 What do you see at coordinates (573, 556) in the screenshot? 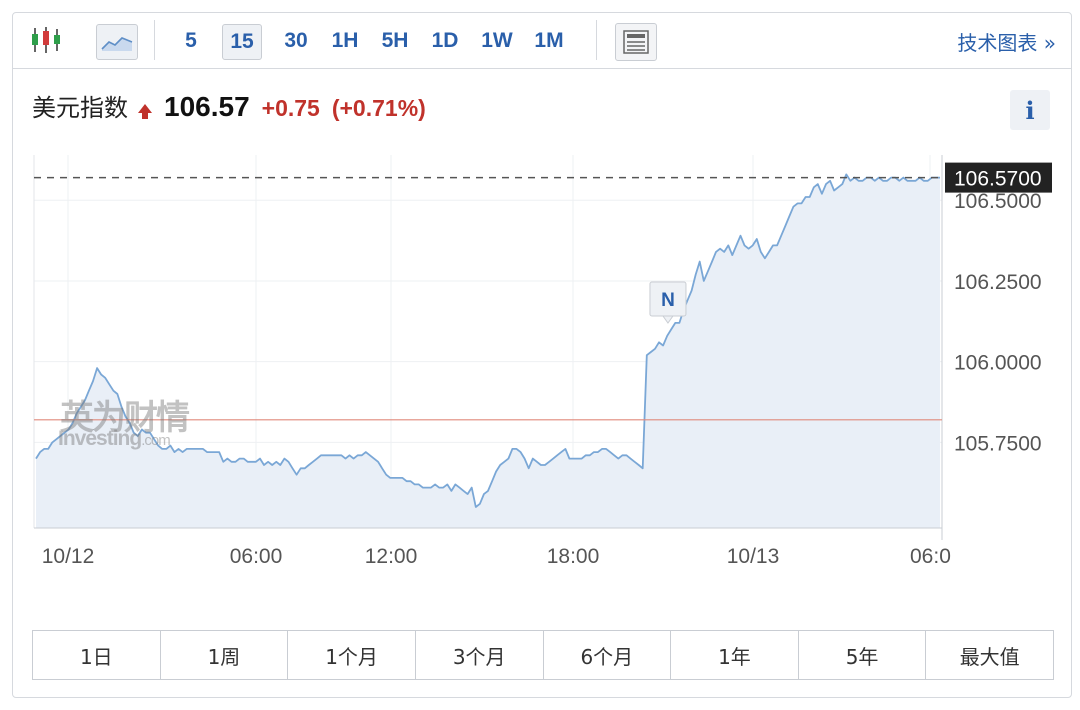
I see `x-tick-label: 18:00` at bounding box center [573, 556].